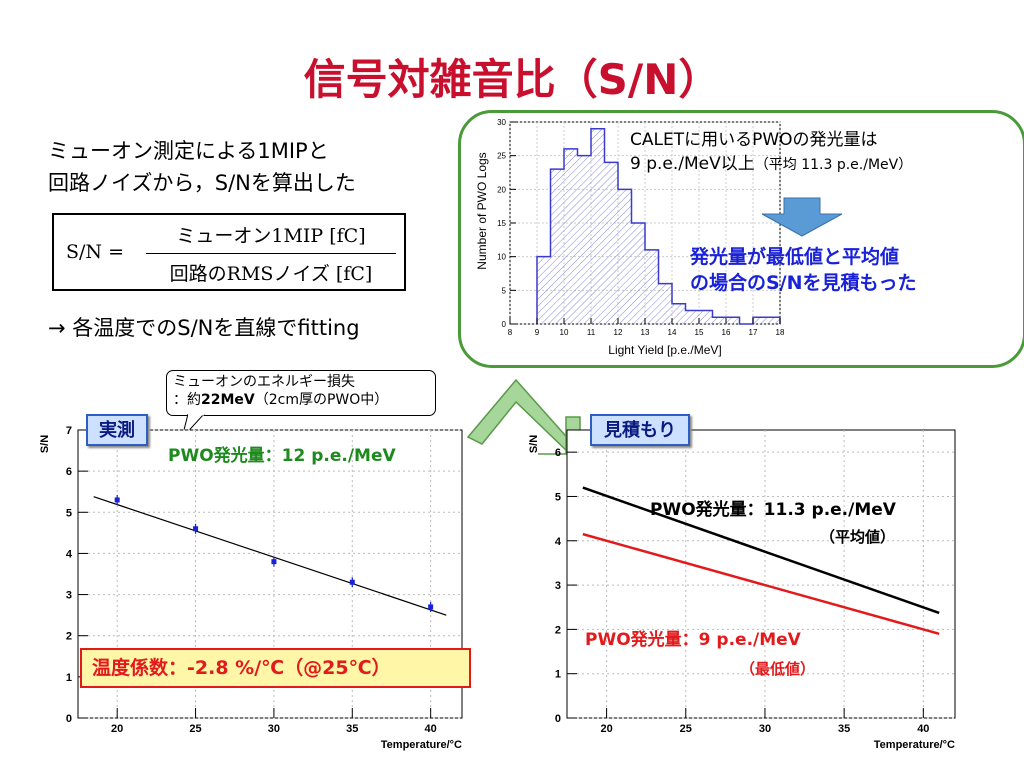 This screenshot has height=768, width=1024. What do you see at coordinates (501, 257) in the screenshot?
I see `hist-ytick-label: 10` at bounding box center [501, 257].